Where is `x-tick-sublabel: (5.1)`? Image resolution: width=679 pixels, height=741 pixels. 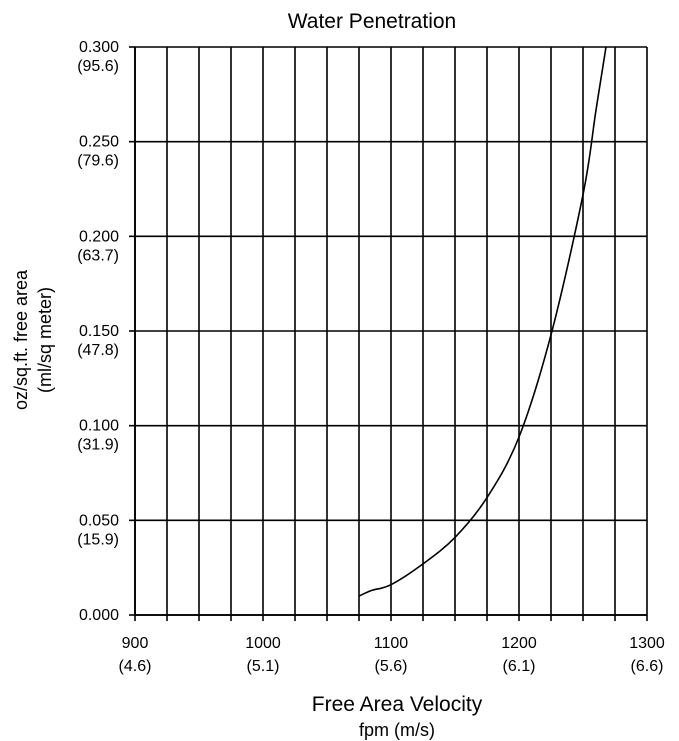 x-tick-sublabel: (5.1) is located at coordinates (263, 666).